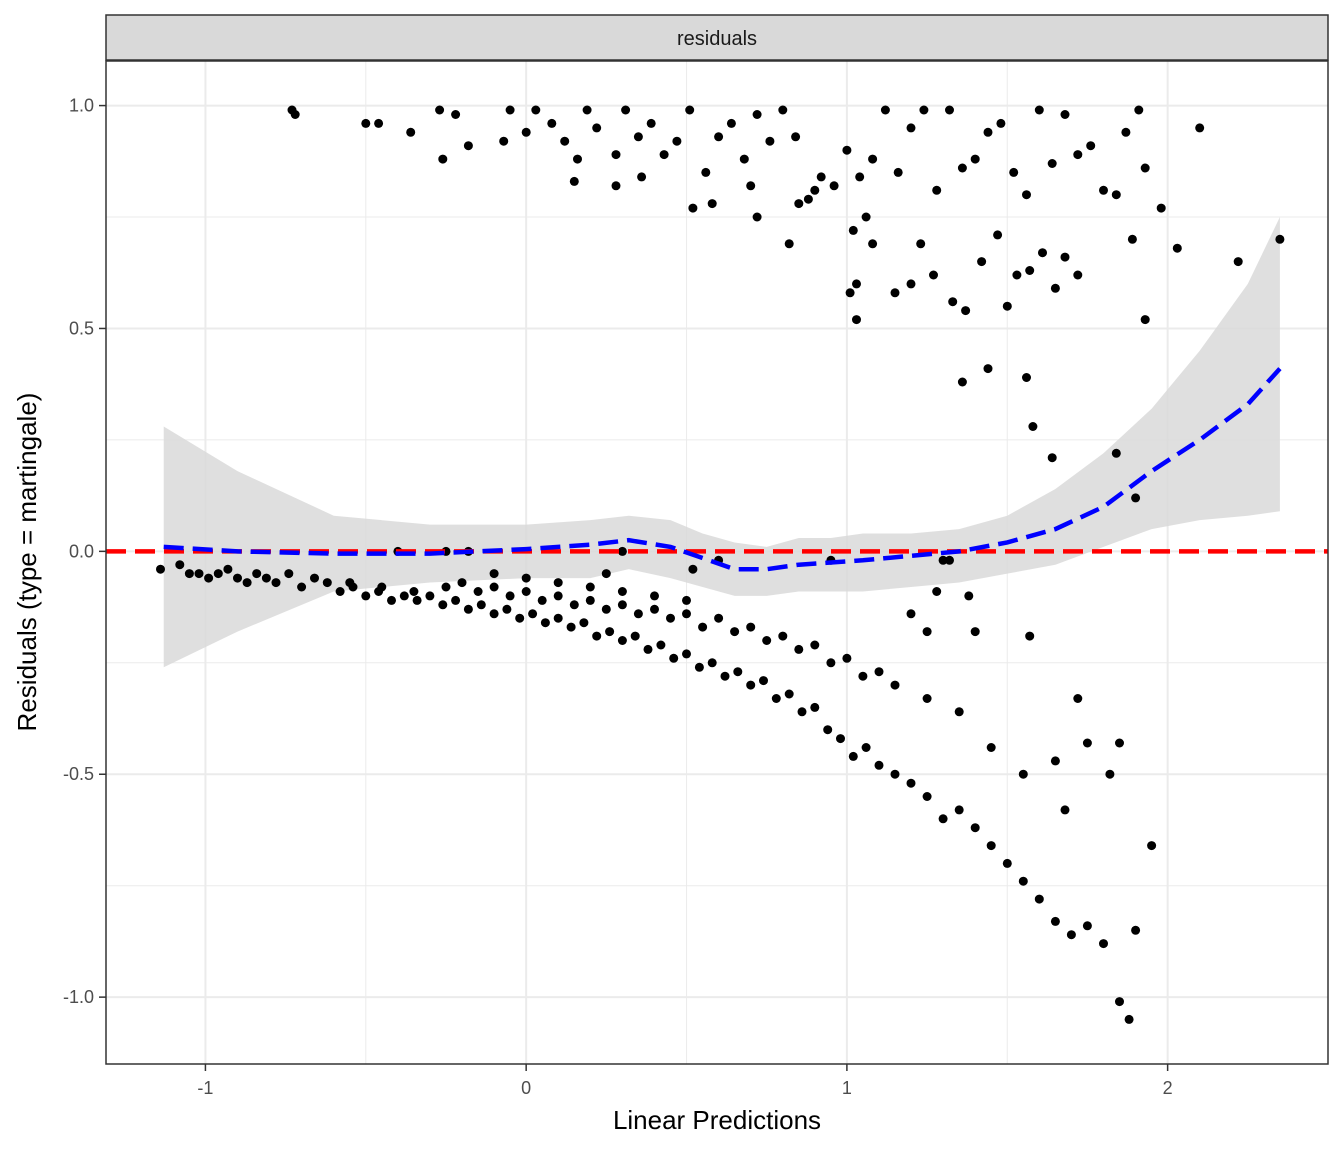 This screenshot has width=1344, height=1152. I want to click on x-tick-label: 0, so click(526, 1088).